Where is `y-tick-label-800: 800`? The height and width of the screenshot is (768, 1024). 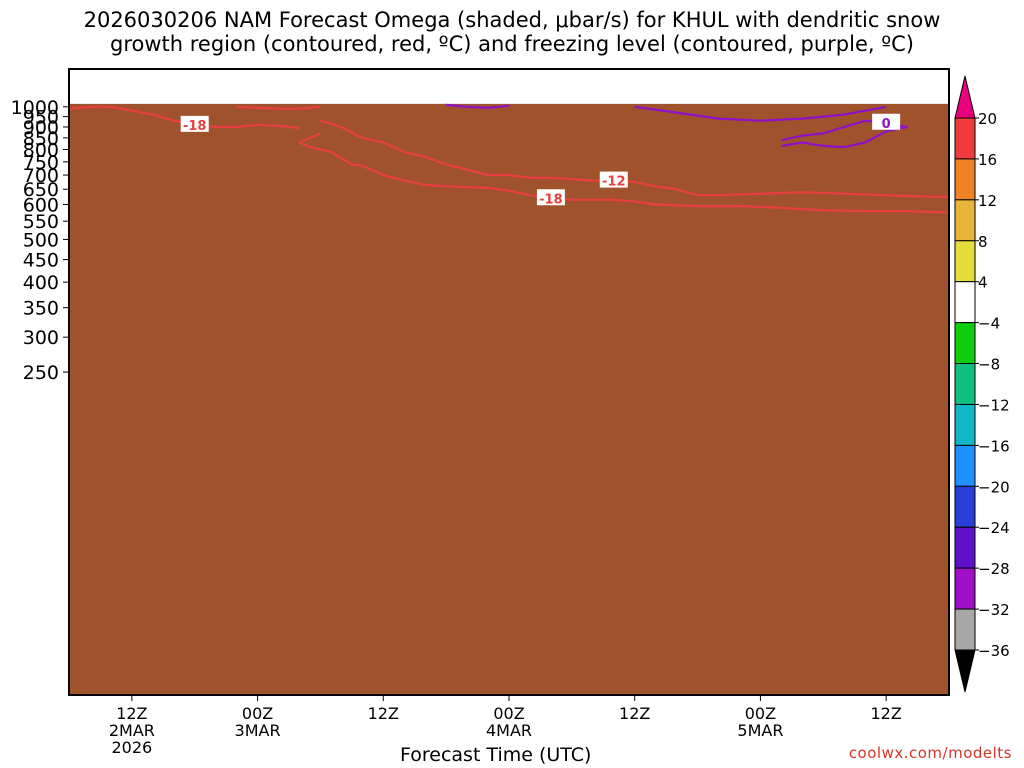 y-tick-label-800: 800 is located at coordinates (41, 150).